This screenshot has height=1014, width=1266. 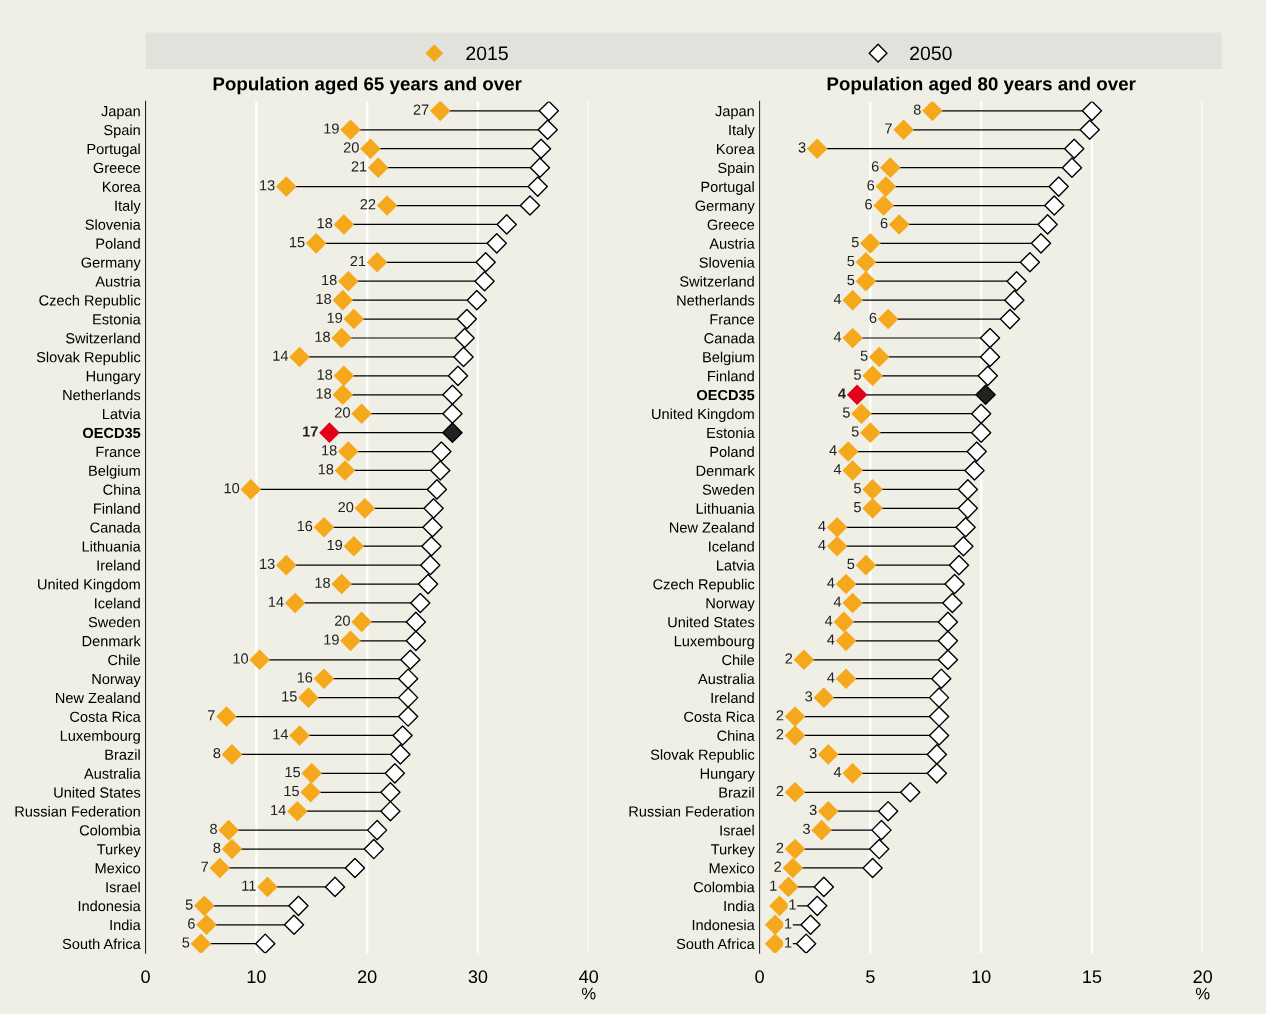 What do you see at coordinates (111, 264) in the screenshot?
I see `y-tick-label: Germany` at bounding box center [111, 264].